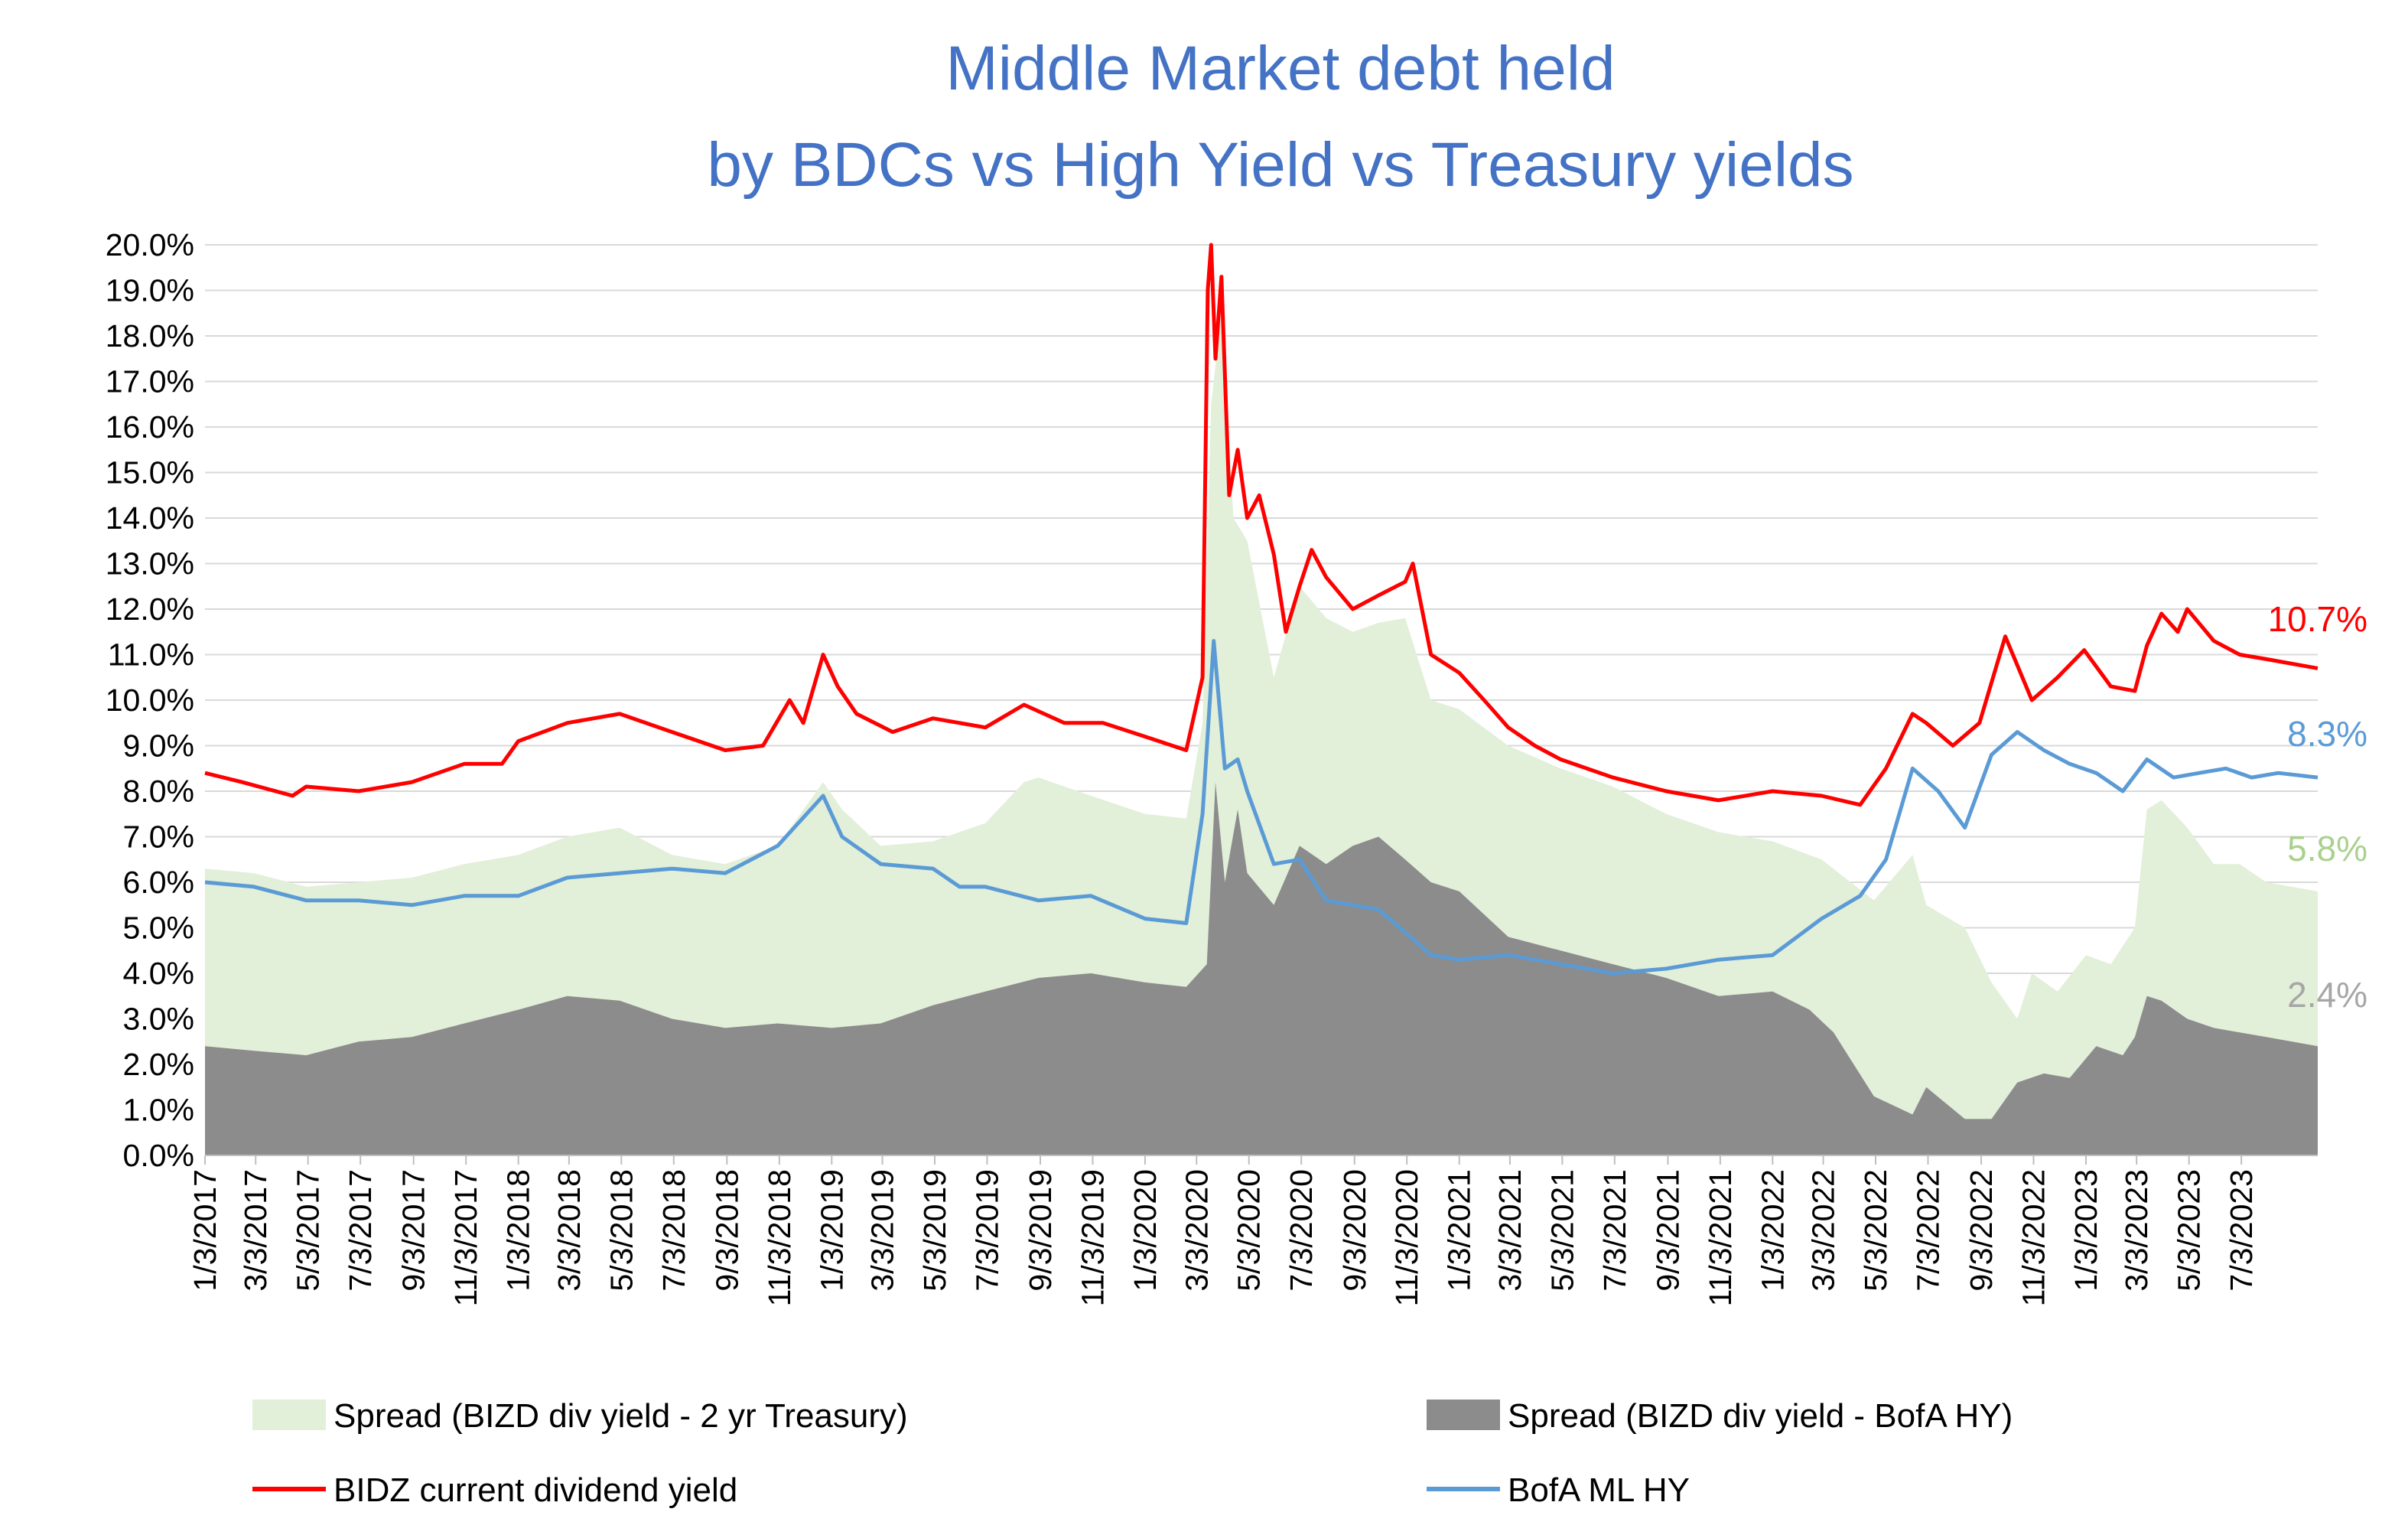  I want to click on y-tick-label: 15.0%, so click(150, 472).